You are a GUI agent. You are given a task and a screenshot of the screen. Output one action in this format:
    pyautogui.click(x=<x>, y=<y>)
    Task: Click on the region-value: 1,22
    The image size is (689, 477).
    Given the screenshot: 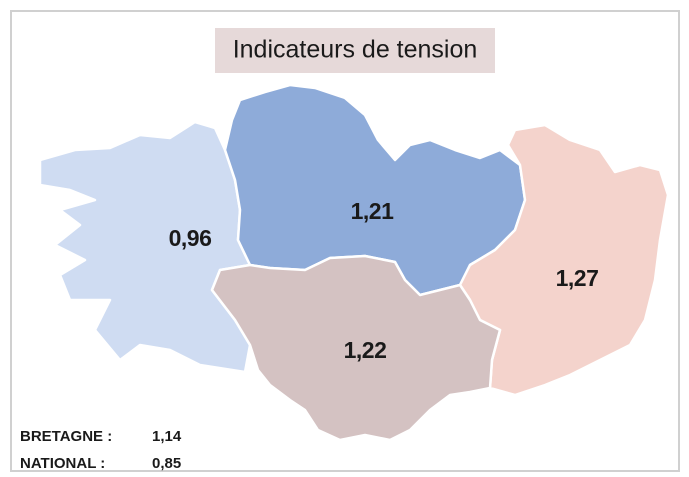 What is the action you would take?
    pyautogui.click(x=365, y=350)
    